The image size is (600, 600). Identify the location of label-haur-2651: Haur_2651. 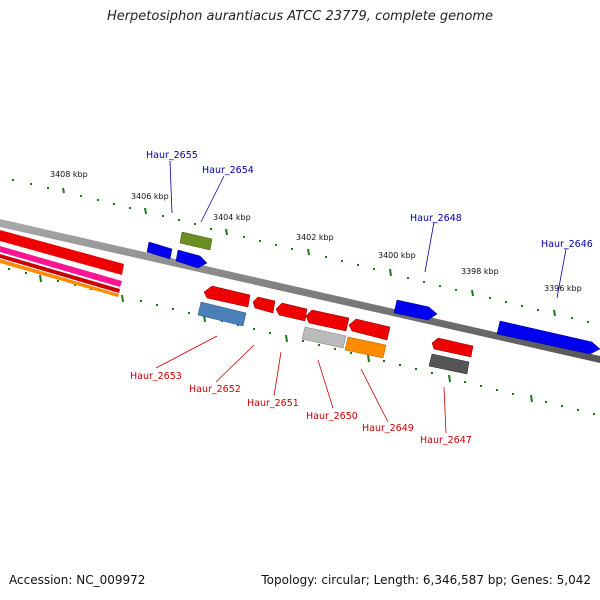
(273, 403).